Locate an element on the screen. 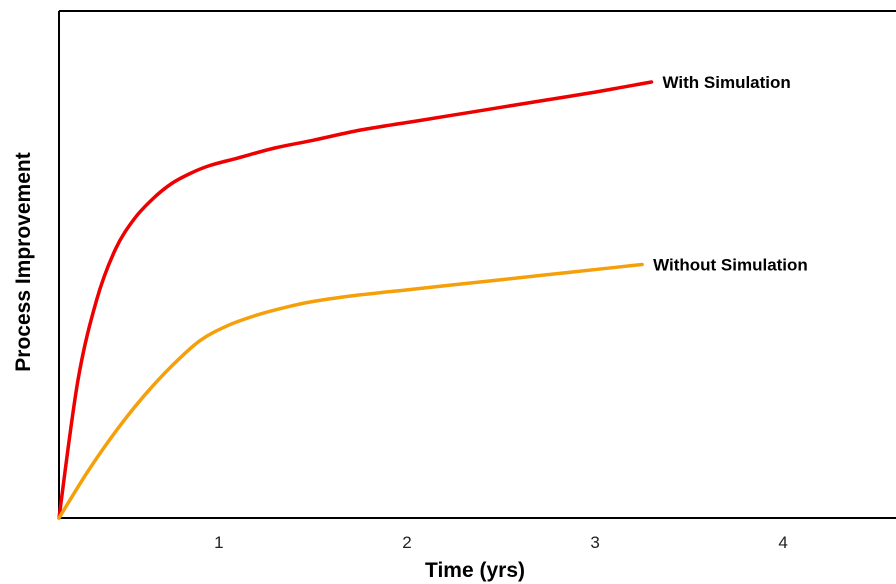 This screenshot has width=896, height=584. x-tick-label: 4 is located at coordinates (782, 542).